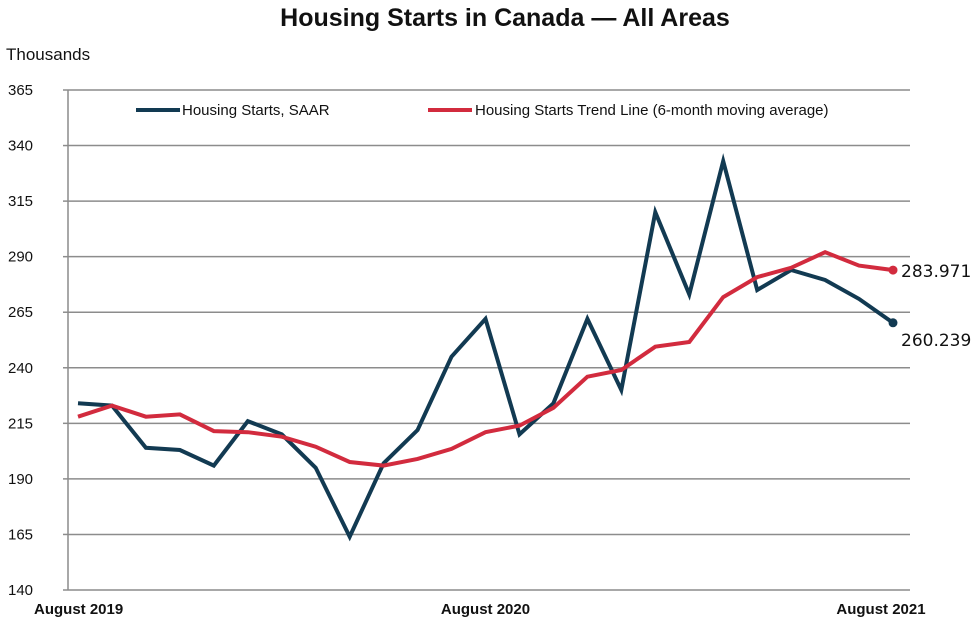  I want to click on x-tick-label: August 2021, so click(880, 609).